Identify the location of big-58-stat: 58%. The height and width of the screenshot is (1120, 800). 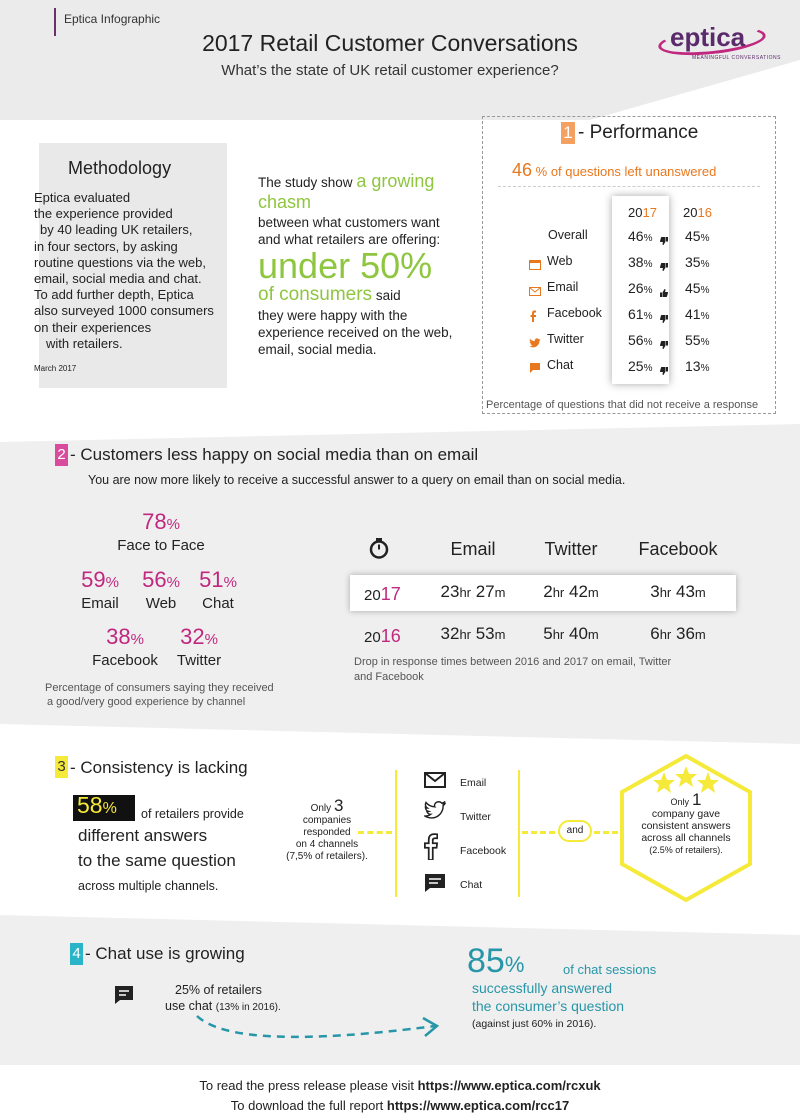
(97, 805).